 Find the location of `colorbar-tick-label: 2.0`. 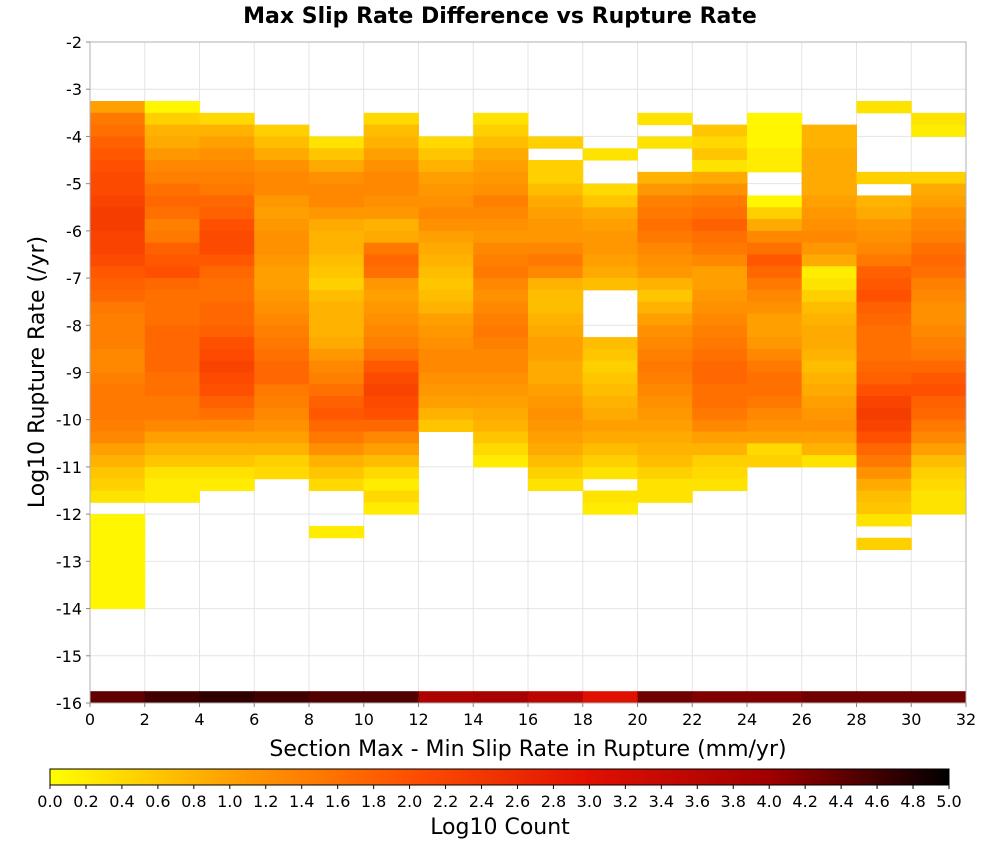

colorbar-tick-label: 2.0 is located at coordinates (409, 801).